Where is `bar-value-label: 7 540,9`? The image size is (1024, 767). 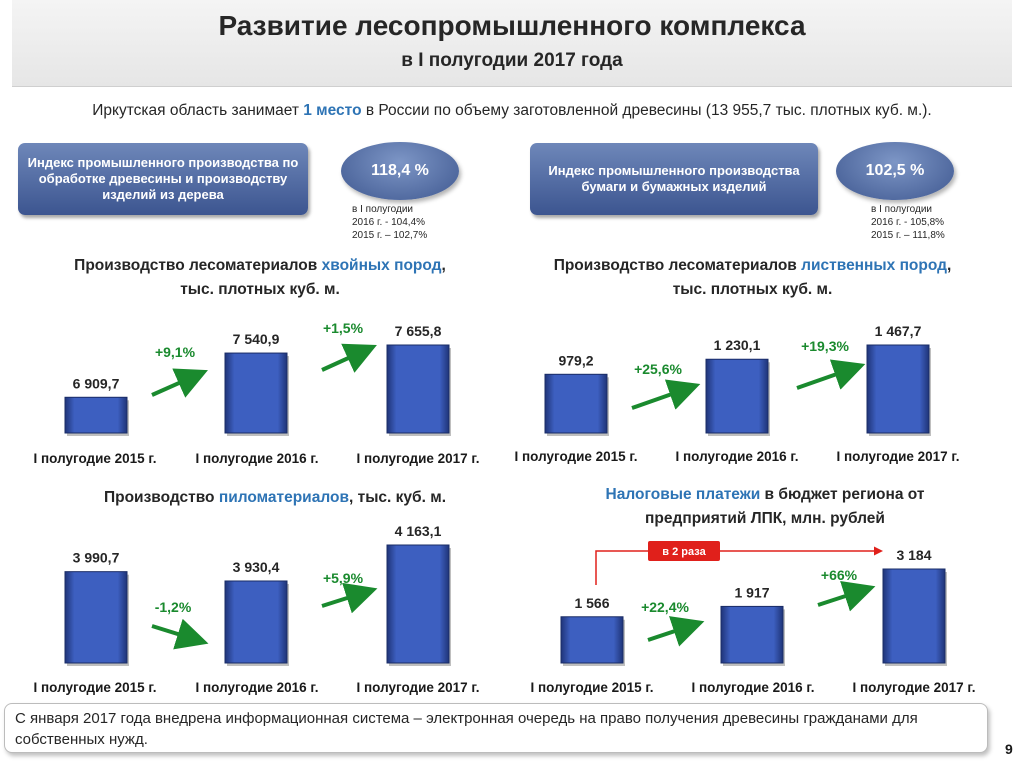
bar-value-label: 7 540,9 is located at coordinates (256, 339).